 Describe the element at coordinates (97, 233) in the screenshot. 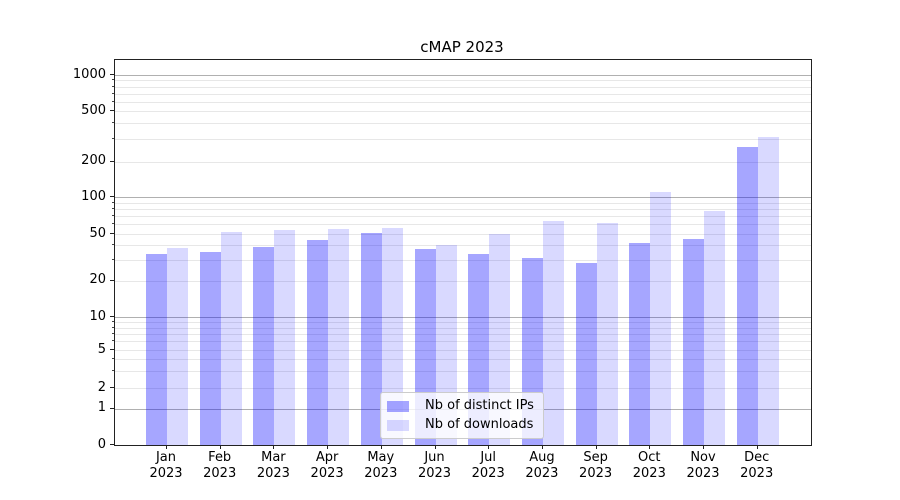

I see `y-tick-label: 50` at that location.